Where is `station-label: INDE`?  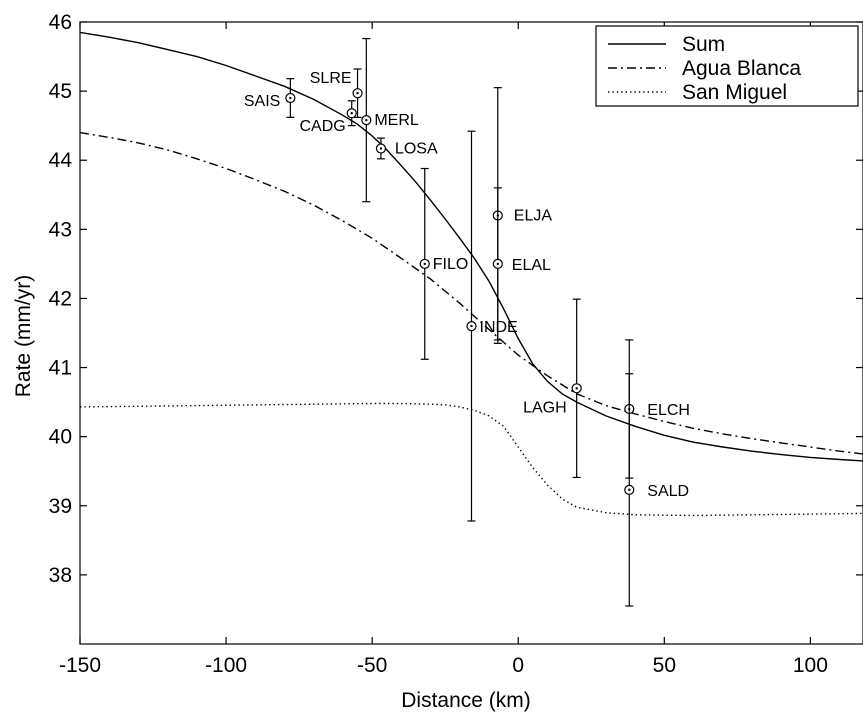
station-label: INDE is located at coordinates (499, 327).